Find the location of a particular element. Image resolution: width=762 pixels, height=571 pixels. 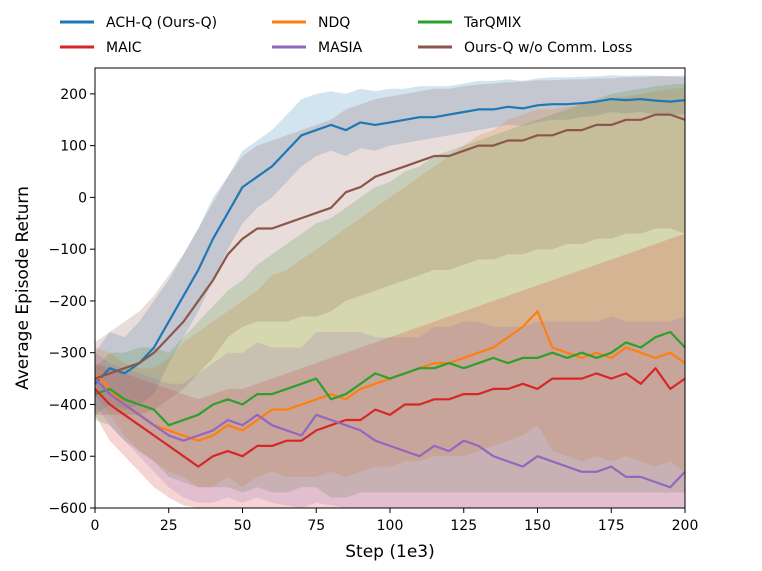

y-tick-label: −300 is located at coordinates (68, 354).